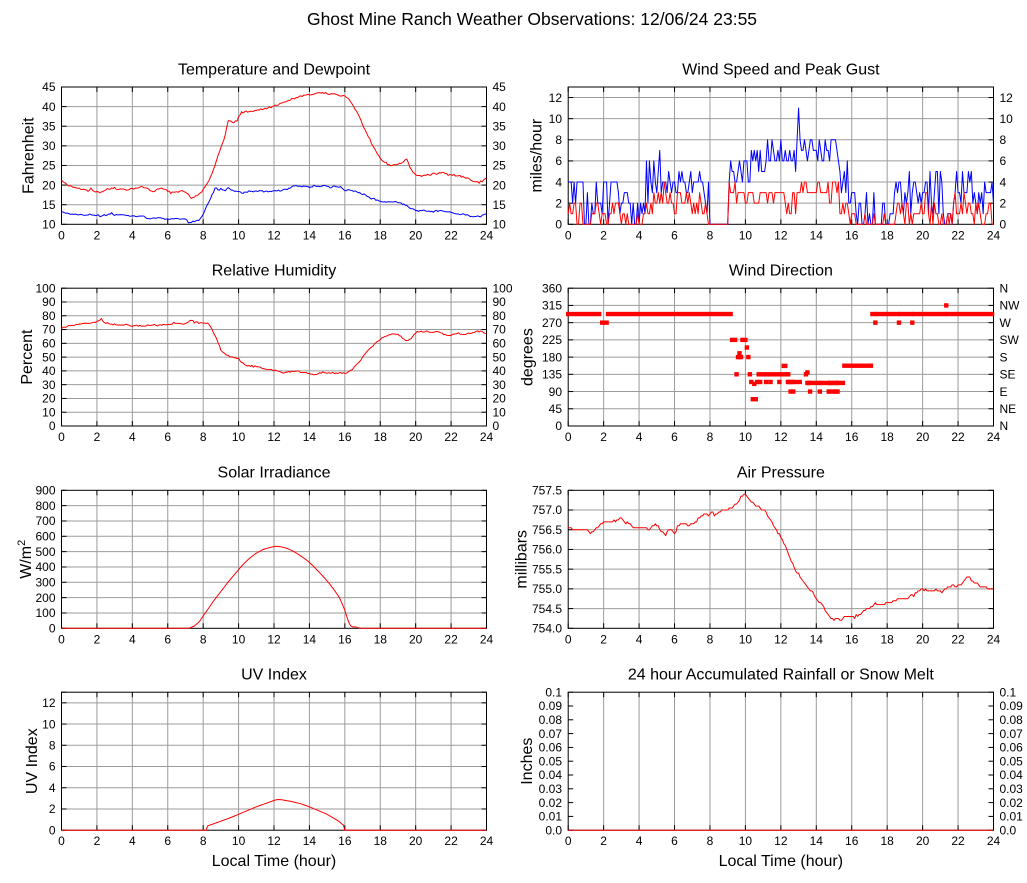 The height and width of the screenshot is (883, 1027). Describe the element at coordinates (274, 473) in the screenshot. I see `svg-text: Solar Irradiance` at that location.